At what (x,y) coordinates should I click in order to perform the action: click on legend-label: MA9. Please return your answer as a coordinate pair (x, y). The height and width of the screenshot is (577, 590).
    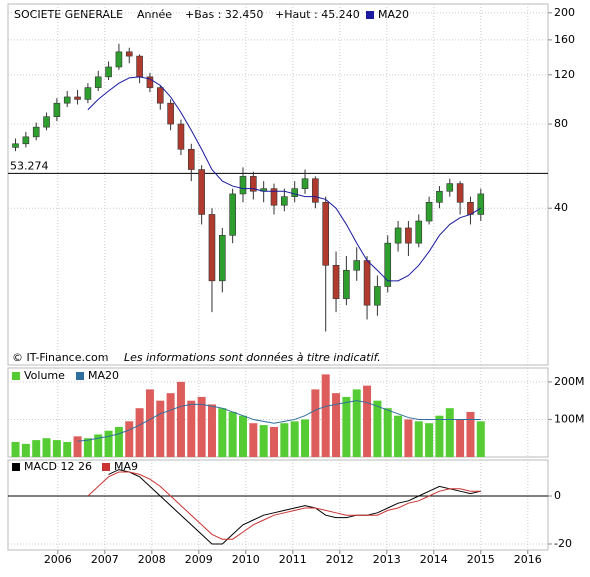
    Looking at the image, I should click on (126, 466).